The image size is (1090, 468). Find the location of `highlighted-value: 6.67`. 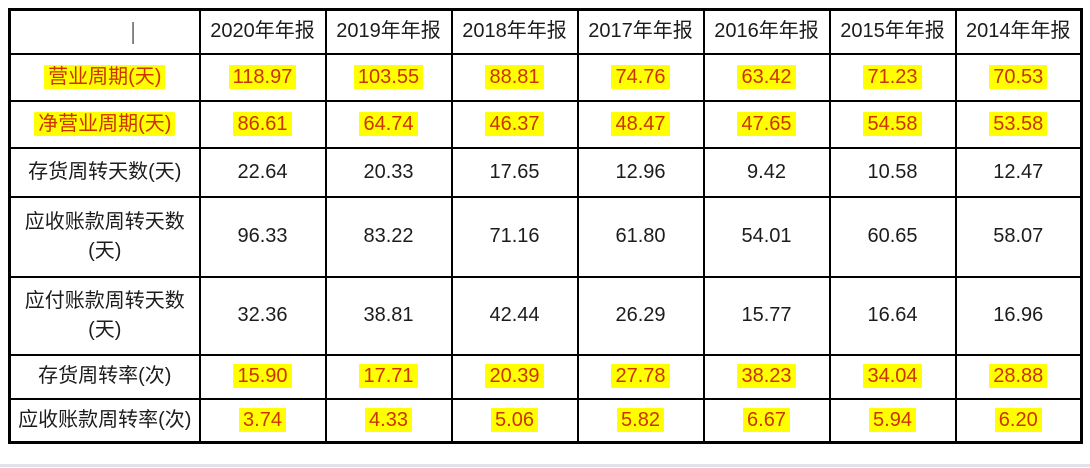

highlighted-value: 6.67 is located at coordinates (766, 419).